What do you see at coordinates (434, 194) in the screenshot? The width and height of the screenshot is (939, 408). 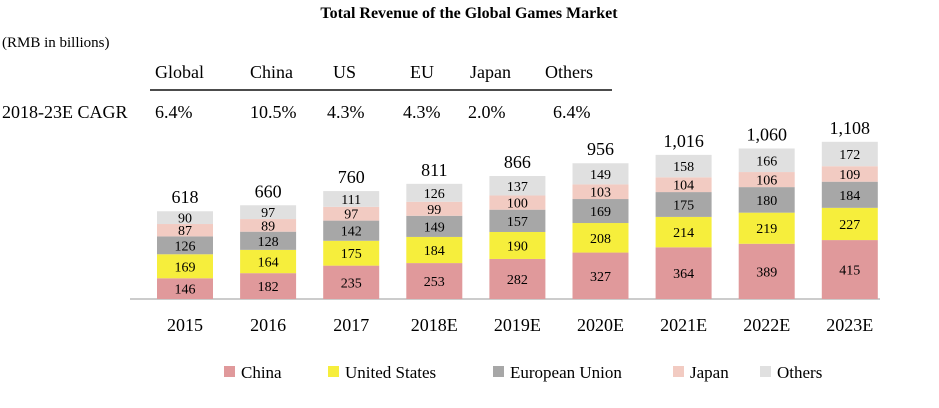 I see `data-label: 126` at bounding box center [434, 194].